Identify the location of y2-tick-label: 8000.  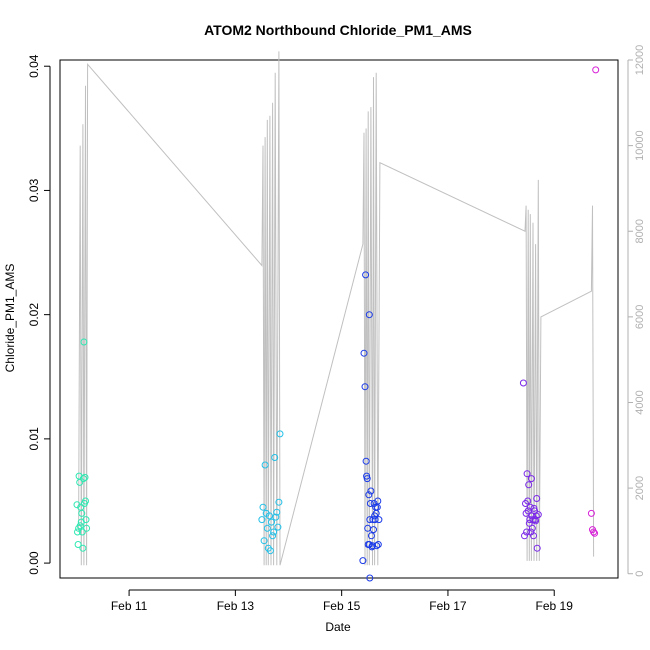
(640, 231).